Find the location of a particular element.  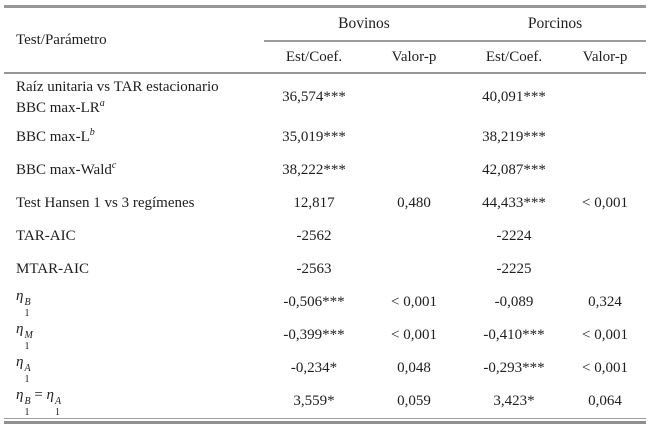

cell-value: 40,091*** is located at coordinates (514, 97).